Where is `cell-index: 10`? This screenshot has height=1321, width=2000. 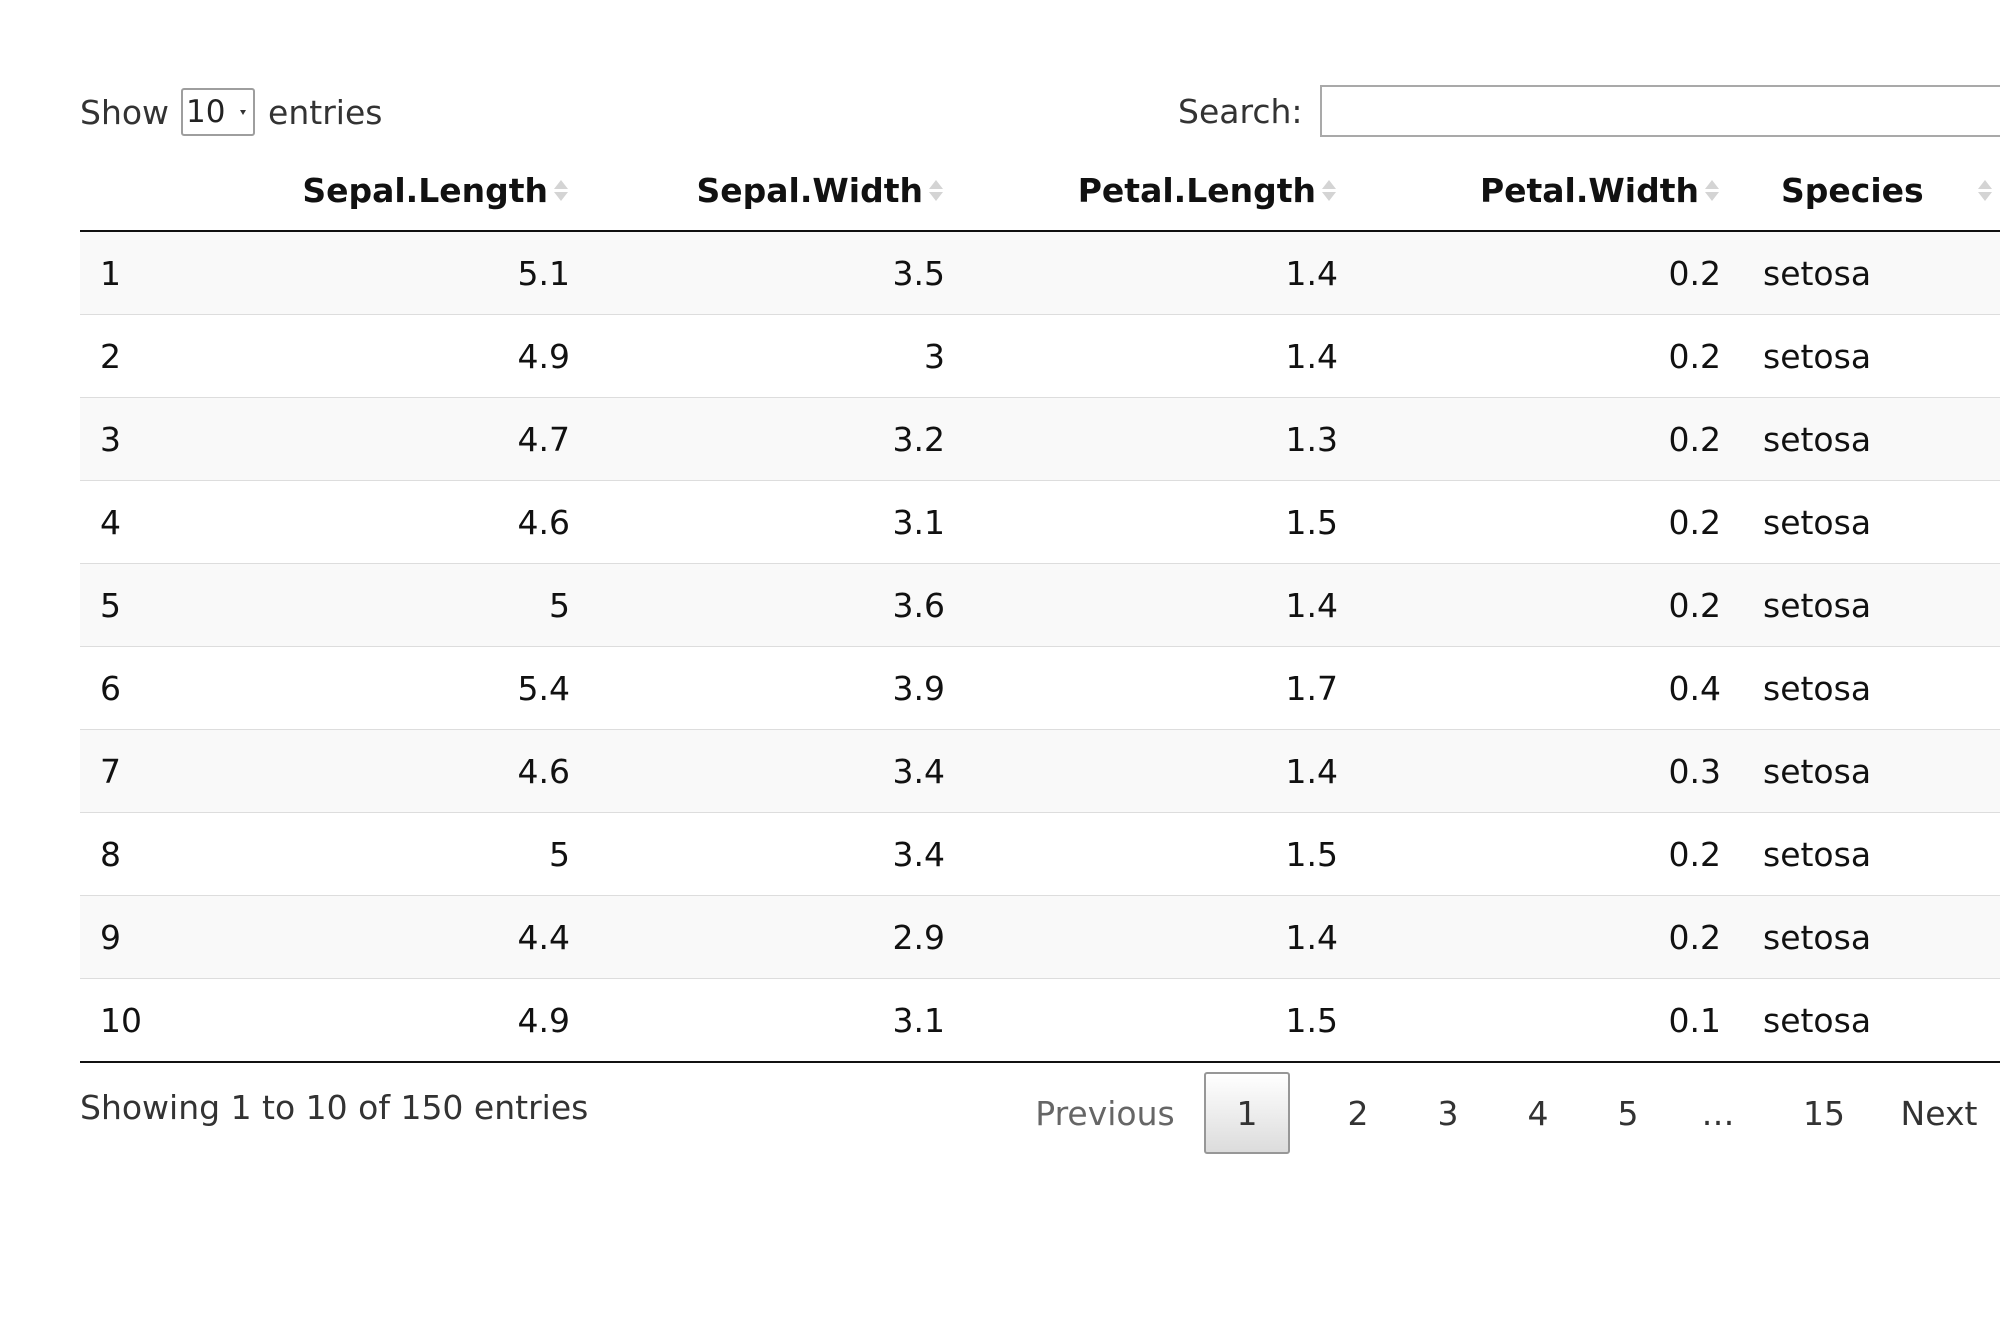 cell-index: 10 is located at coordinates (142, 1020).